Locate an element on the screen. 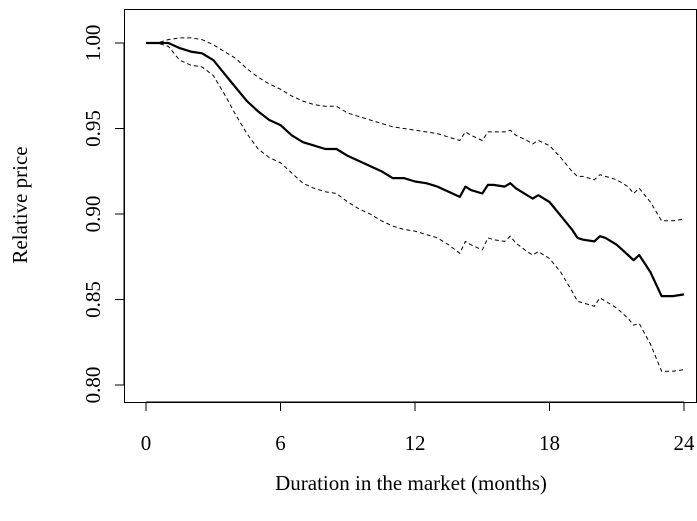 The width and height of the screenshot is (697, 521). x-tick-label: 12 is located at coordinates (415, 443).